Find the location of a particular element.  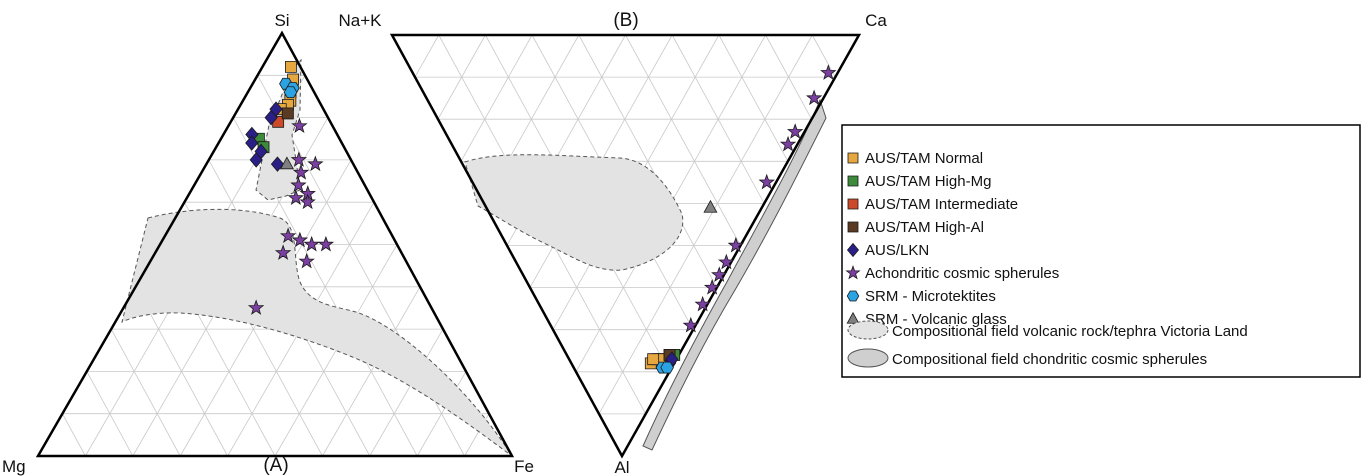

legend-item-aus-tam-high-al: AUS/TAM High-Al is located at coordinates (915, 227).